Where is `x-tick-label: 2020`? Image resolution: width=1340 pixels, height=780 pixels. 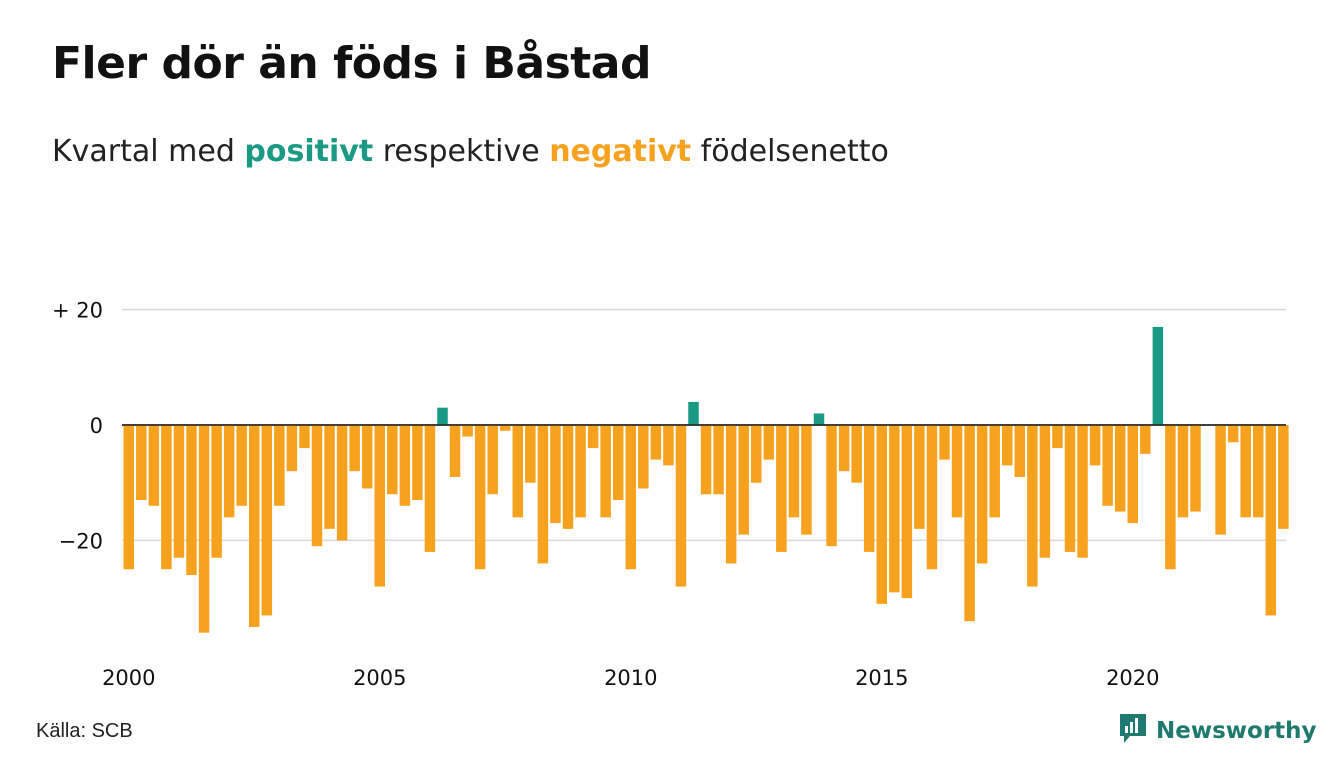 x-tick-label: 2020 is located at coordinates (1132, 678).